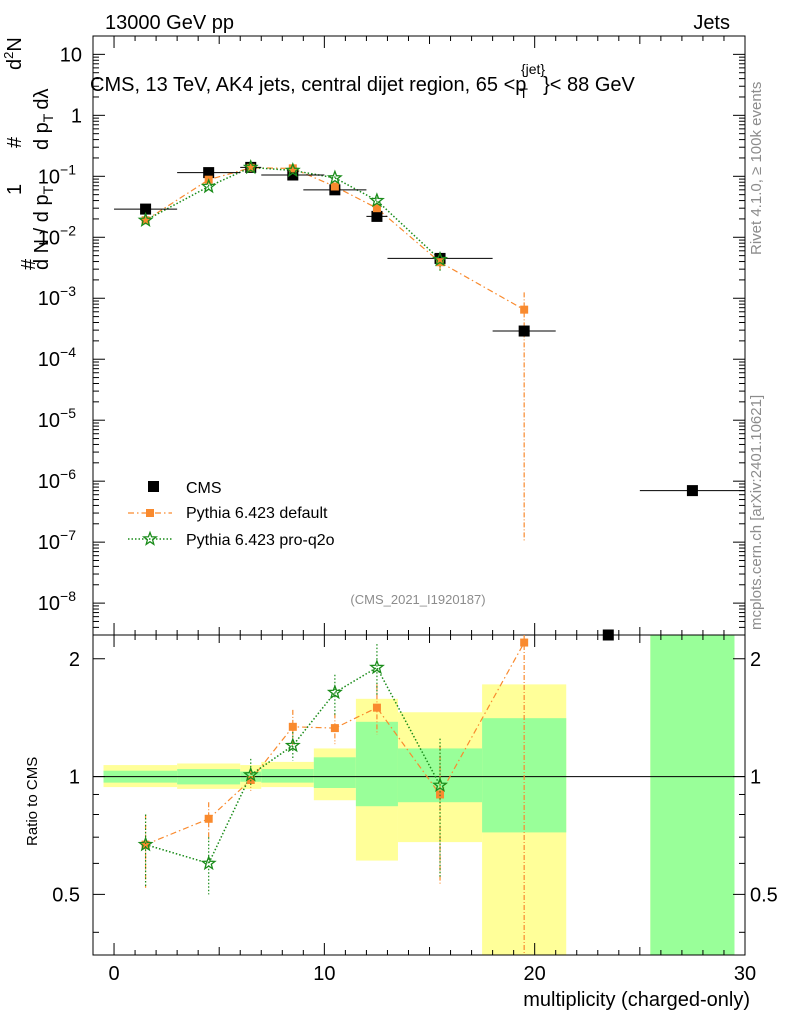 Image resolution: width=786 pixels, height=1024 pixels. I want to click on legend-label-default: Pythia 6.423 default, so click(257, 513).